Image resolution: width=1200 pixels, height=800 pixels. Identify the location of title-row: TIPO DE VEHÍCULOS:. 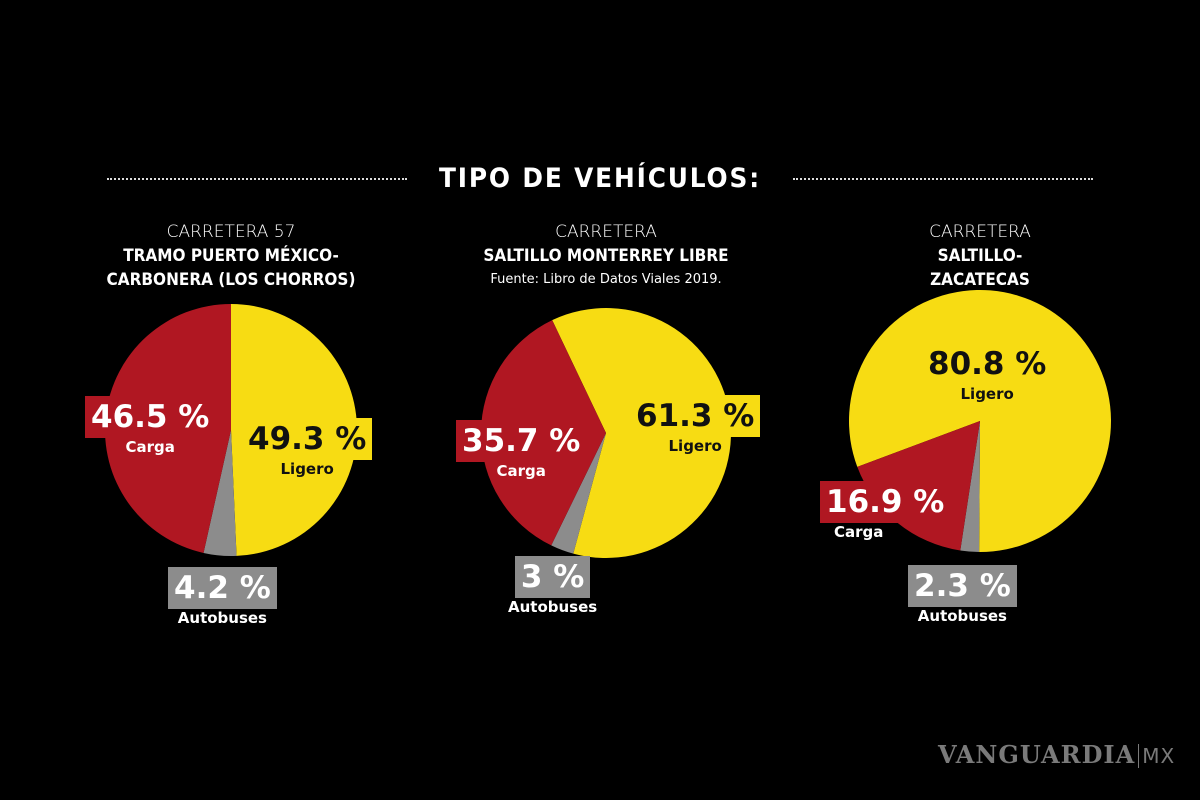
(600, 178).